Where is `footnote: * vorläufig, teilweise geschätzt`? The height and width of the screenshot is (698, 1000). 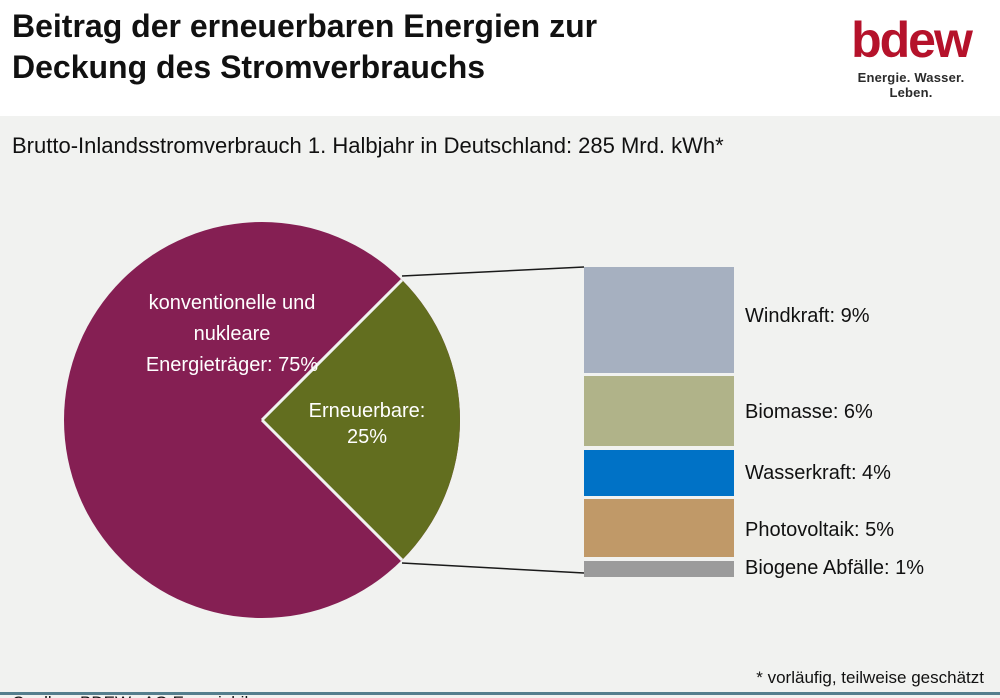 footnote: * vorläufig, teilweise geschätzt is located at coordinates (870, 677).